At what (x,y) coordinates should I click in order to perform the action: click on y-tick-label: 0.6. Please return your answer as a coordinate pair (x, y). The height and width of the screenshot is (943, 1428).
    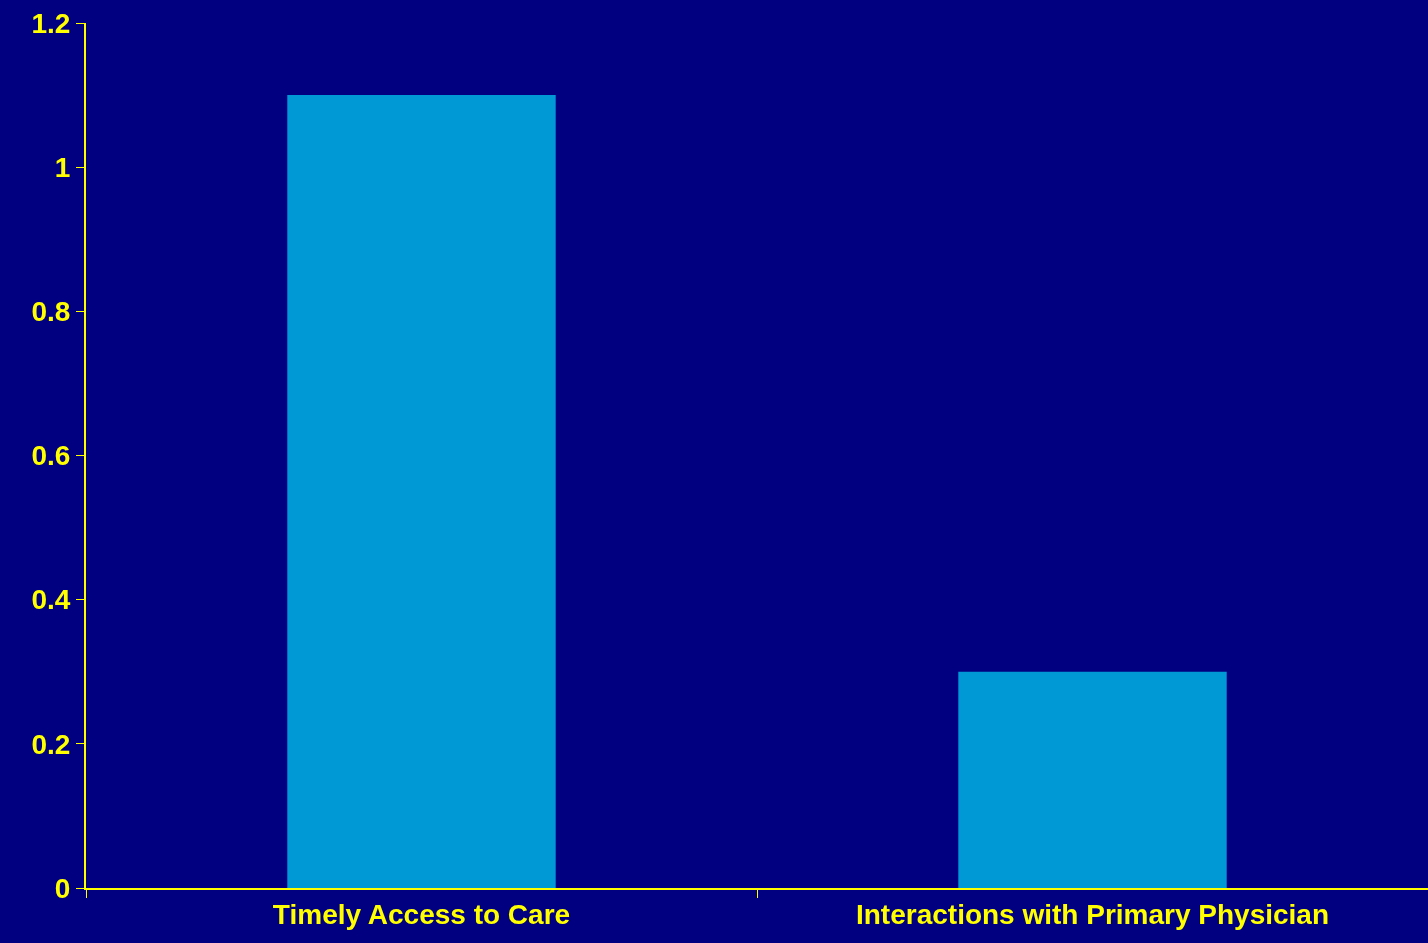
    Looking at the image, I should click on (51, 456).